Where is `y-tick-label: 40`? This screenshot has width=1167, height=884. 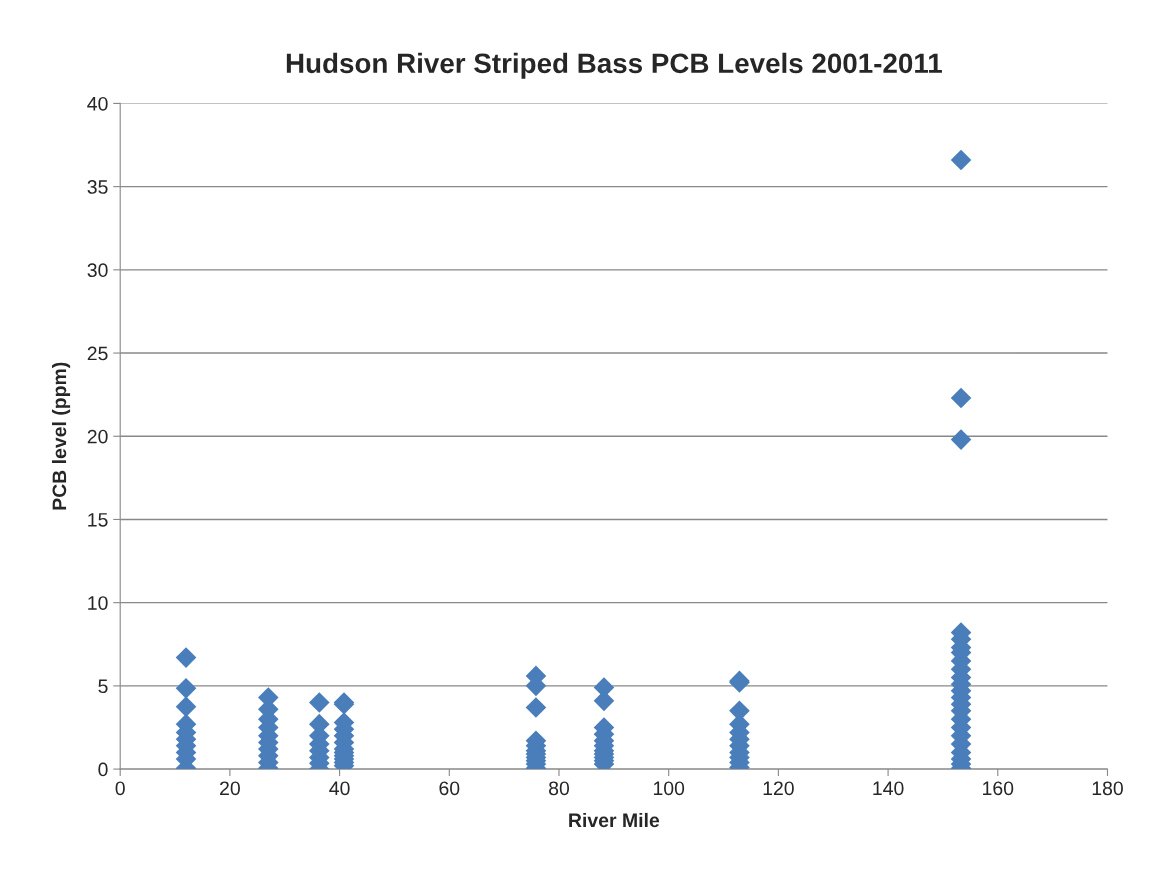
y-tick-label: 40 is located at coordinates (97, 103).